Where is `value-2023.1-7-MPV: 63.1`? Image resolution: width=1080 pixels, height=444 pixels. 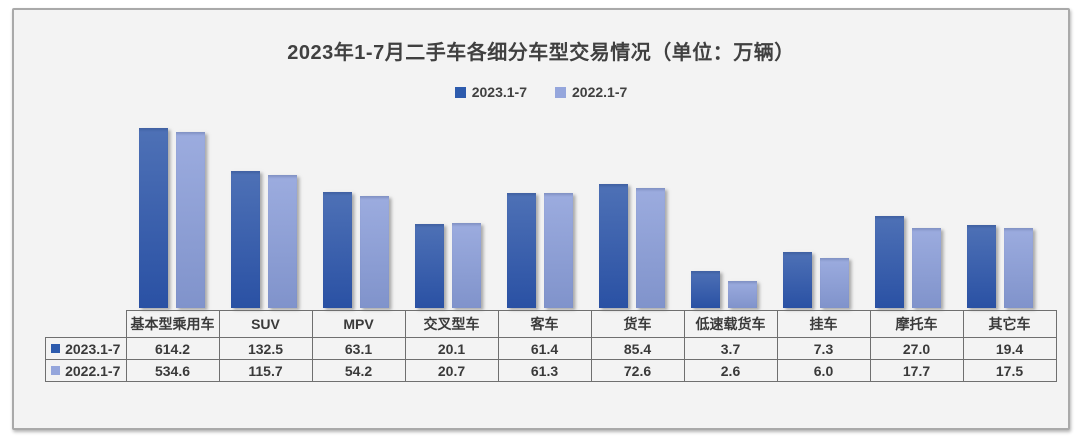
value-2023.1-7-MPV: 63.1 is located at coordinates (358, 348).